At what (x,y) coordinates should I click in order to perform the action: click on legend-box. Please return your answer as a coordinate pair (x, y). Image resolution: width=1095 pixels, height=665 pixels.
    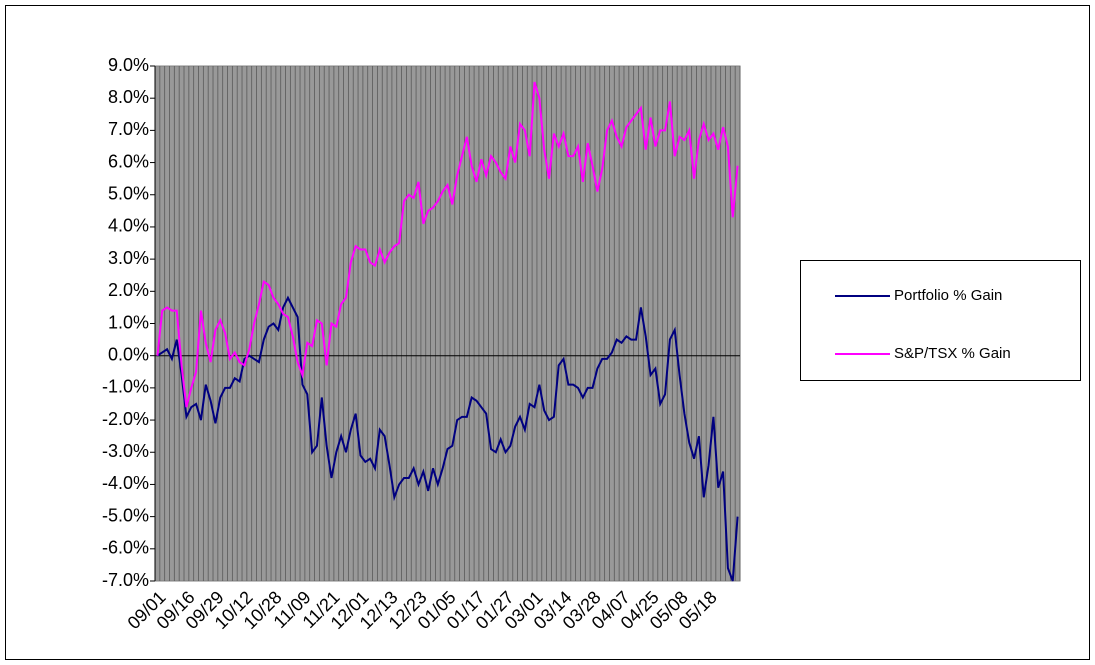
    Looking at the image, I should click on (940, 320).